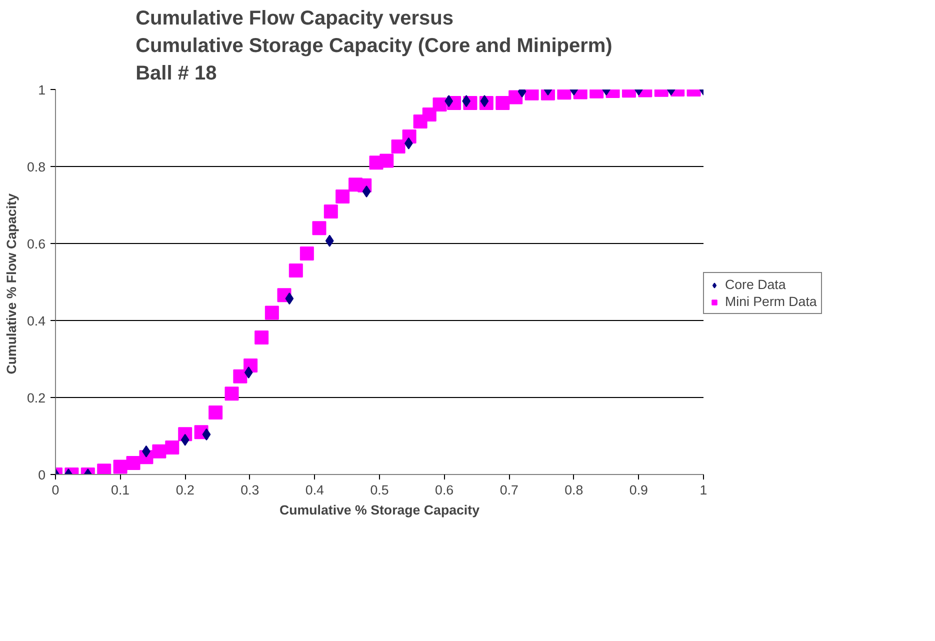  Describe the element at coordinates (380, 510) in the screenshot. I see `x-axis-title: Cumulative % Storage Capacity` at that location.